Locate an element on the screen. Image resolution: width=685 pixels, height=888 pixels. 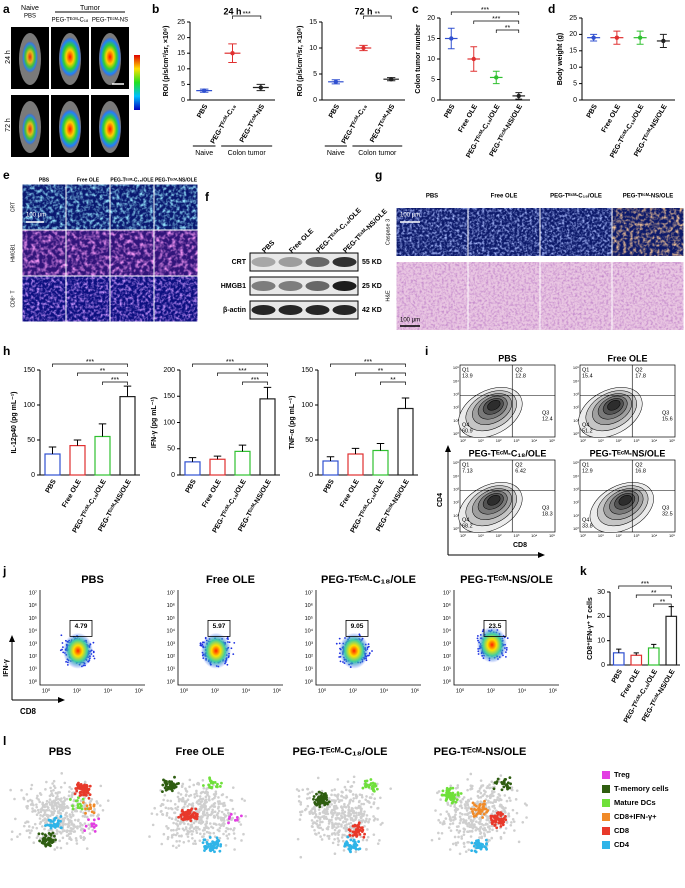
band-size: 42 KD is located at coordinates (372, 310).